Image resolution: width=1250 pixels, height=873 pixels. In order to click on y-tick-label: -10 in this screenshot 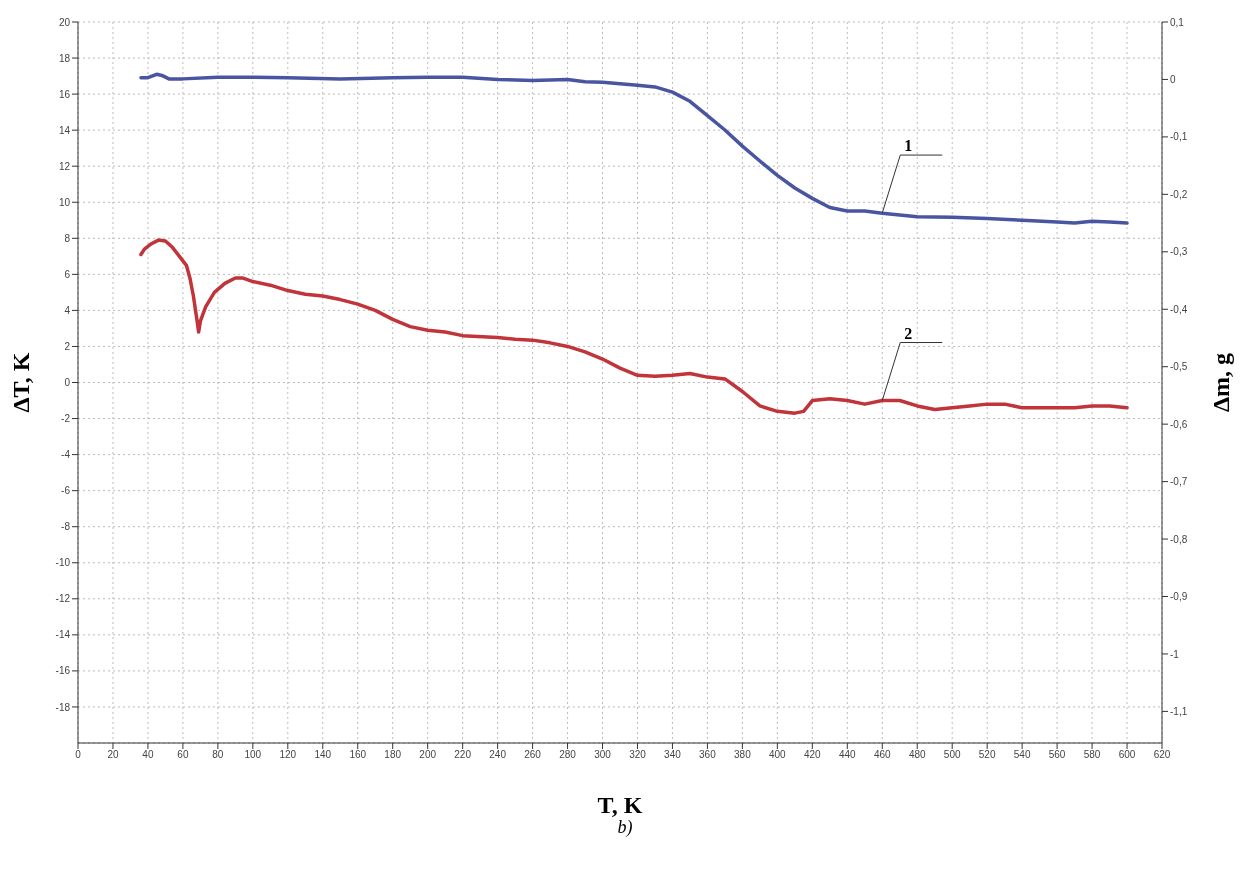, I will do `click(63, 563)`.